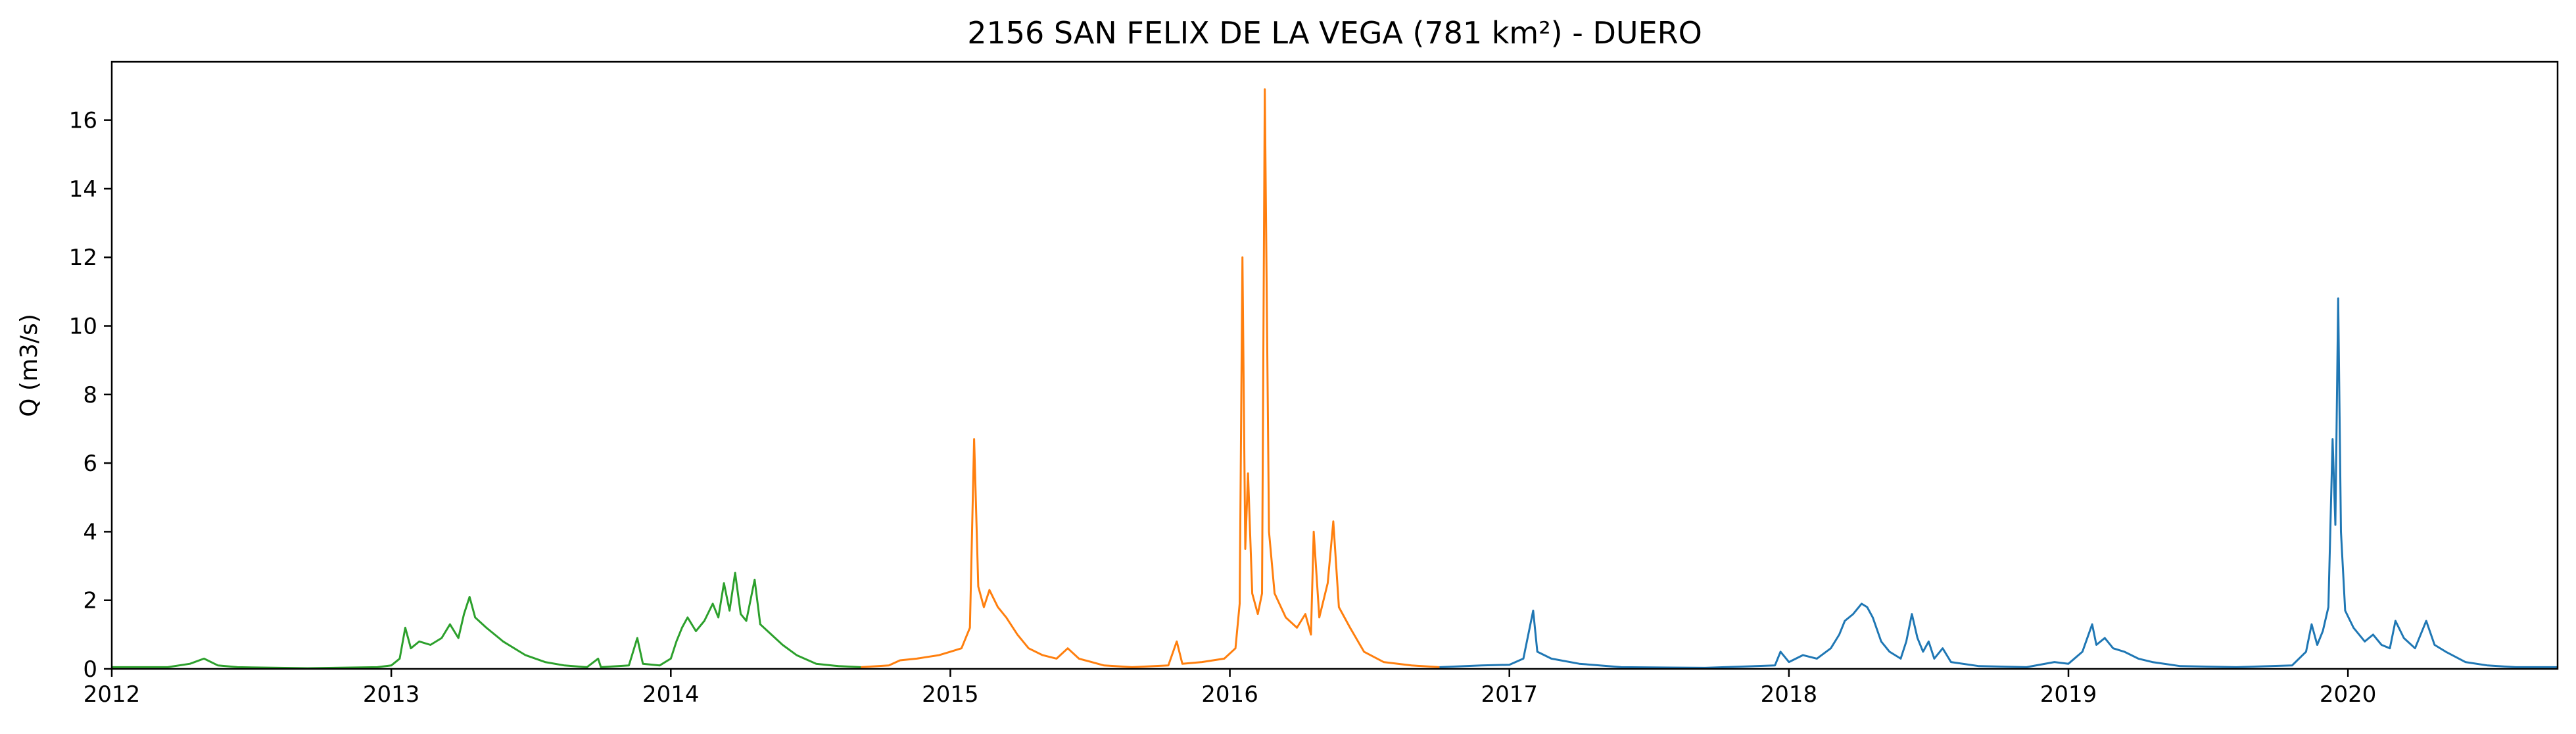  Describe the element at coordinates (2069, 694) in the screenshot. I see `x-tick-label: 2019` at that location.